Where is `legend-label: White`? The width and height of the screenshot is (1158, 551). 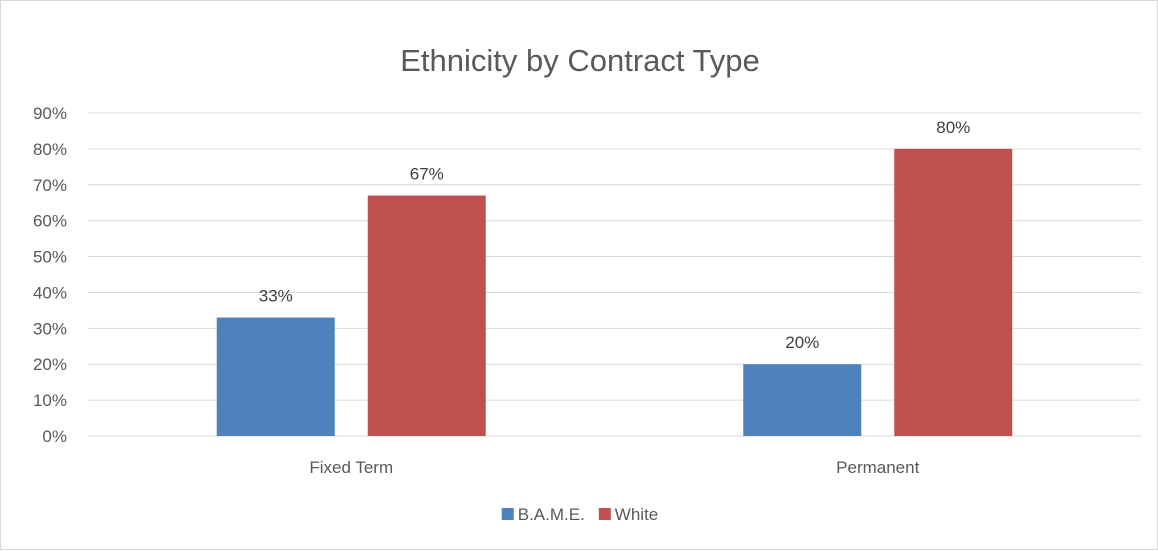
legend-label: White is located at coordinates (636, 514).